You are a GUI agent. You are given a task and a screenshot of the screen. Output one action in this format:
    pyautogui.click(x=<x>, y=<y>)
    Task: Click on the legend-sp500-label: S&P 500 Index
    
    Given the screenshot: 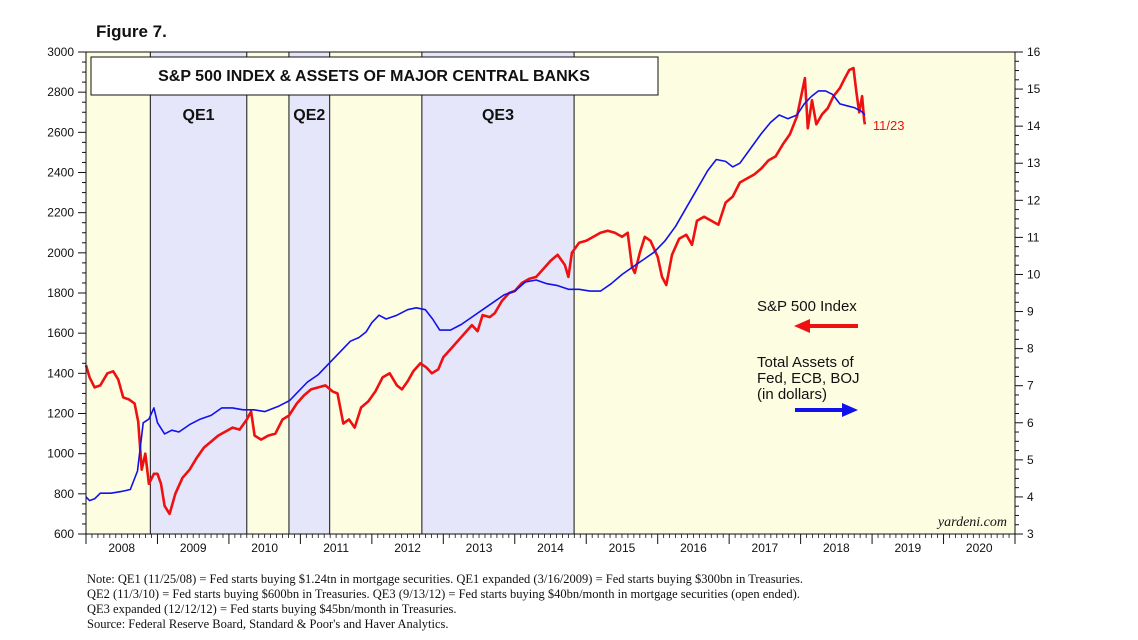 What is the action you would take?
    pyautogui.click(x=807, y=306)
    